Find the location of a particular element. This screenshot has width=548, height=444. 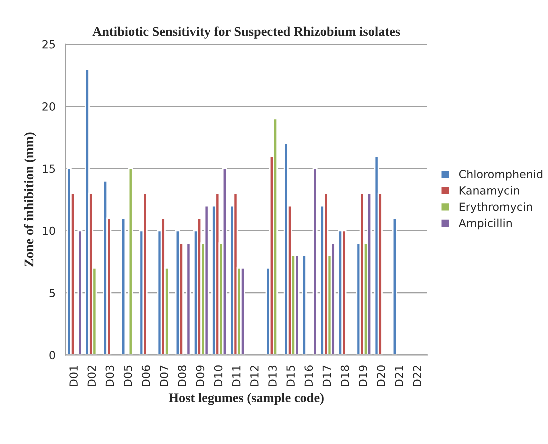

x-tick-label: D17 is located at coordinates (327, 376).